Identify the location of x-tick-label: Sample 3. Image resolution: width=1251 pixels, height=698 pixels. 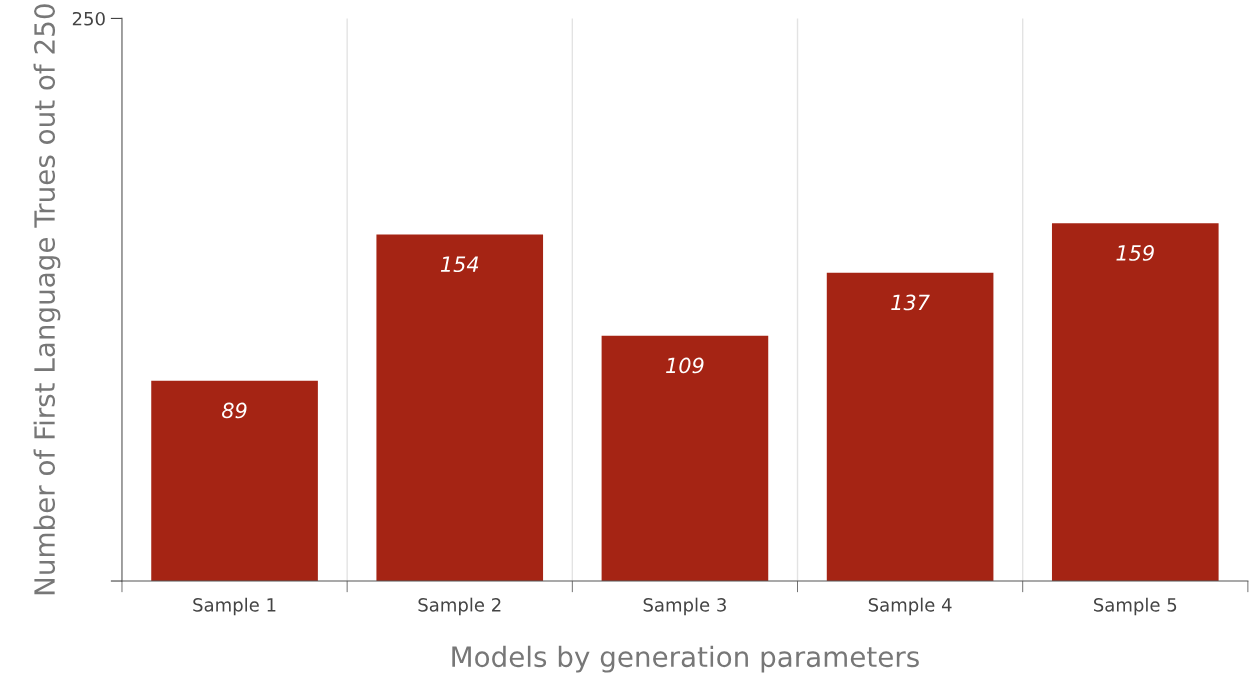
(684, 606).